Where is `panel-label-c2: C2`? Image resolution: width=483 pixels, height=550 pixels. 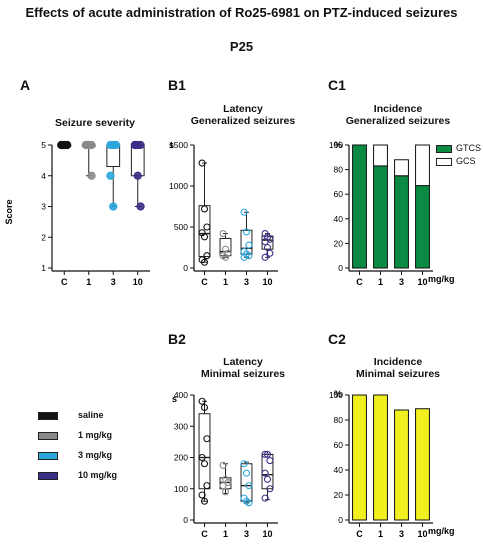 panel-label-c2: C2 is located at coordinates (337, 339).